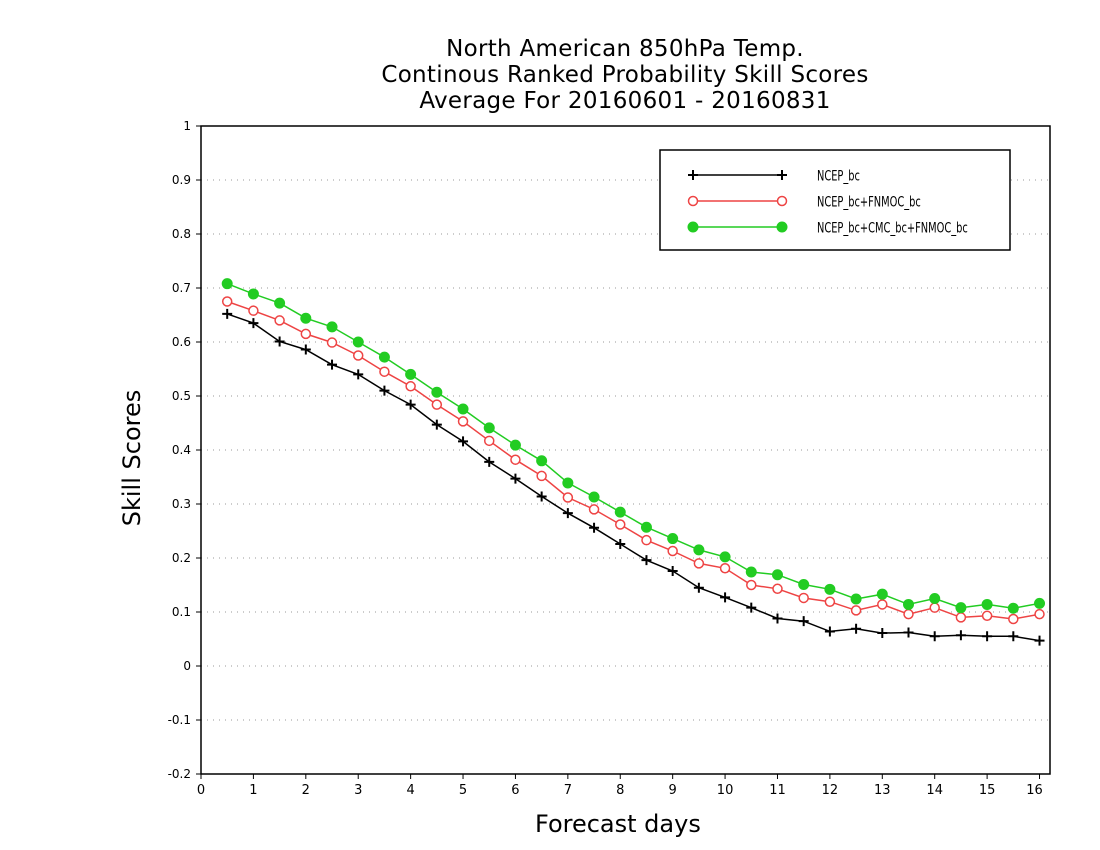 This screenshot has width=1100, height=850. What do you see at coordinates (253, 790) in the screenshot?
I see `x-tick-label: 1` at bounding box center [253, 790].